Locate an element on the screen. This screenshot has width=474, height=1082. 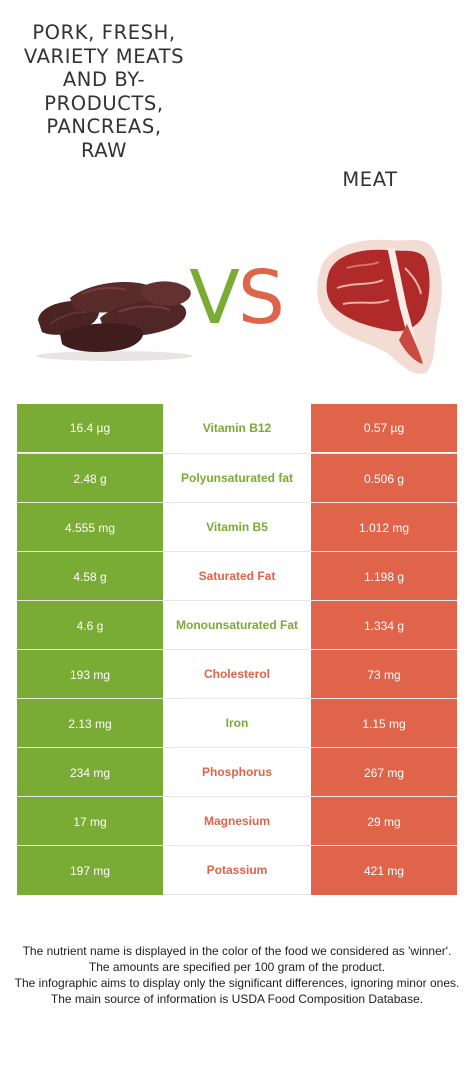
right-value: 267 mg is located at coordinates (384, 772).